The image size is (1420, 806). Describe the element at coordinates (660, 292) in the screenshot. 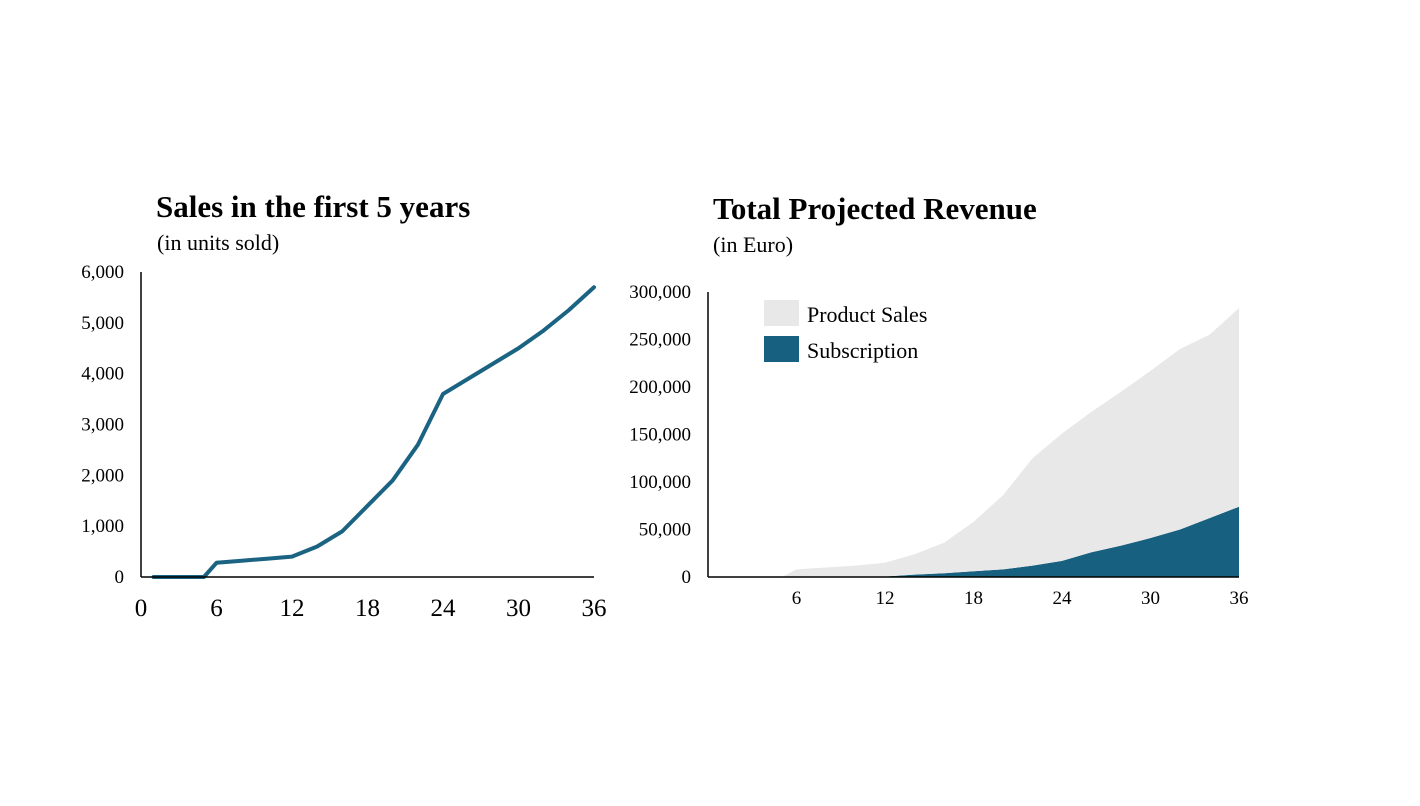

I see `revenue-y-tick-label-6: 300,000` at that location.